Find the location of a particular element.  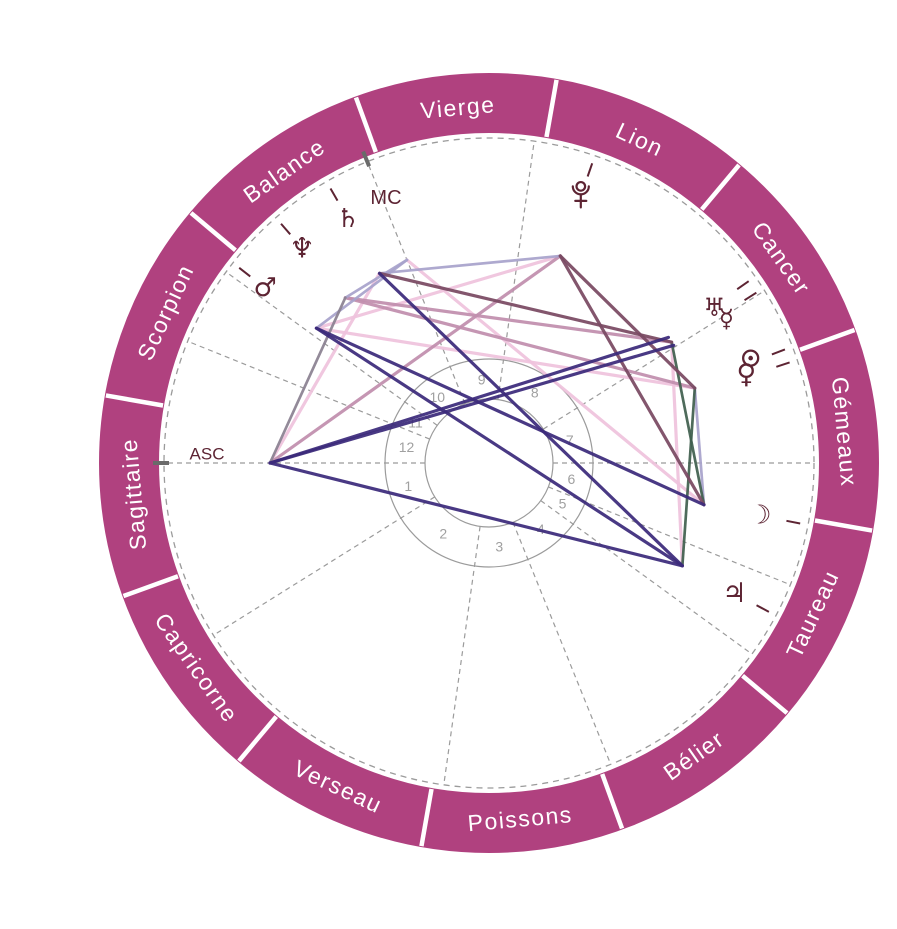

planet-tick-mars is located at coordinates (244, 272).